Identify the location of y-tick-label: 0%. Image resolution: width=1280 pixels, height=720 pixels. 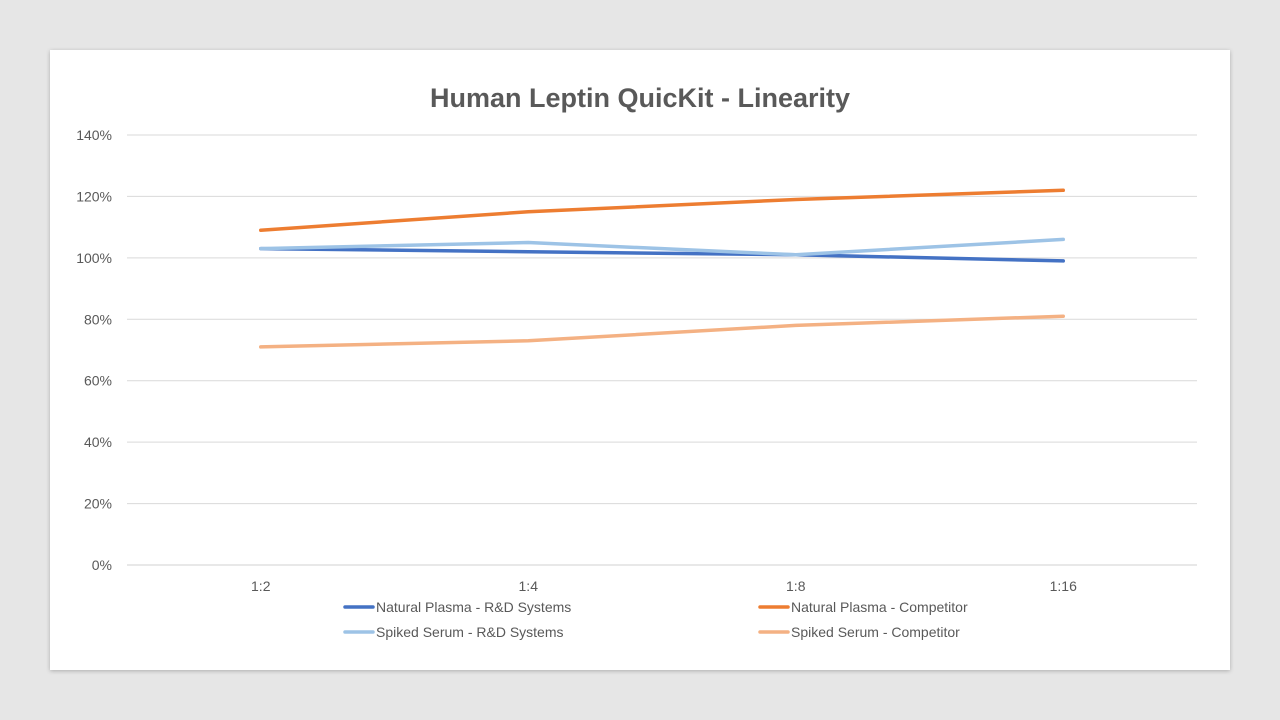
(102, 565).